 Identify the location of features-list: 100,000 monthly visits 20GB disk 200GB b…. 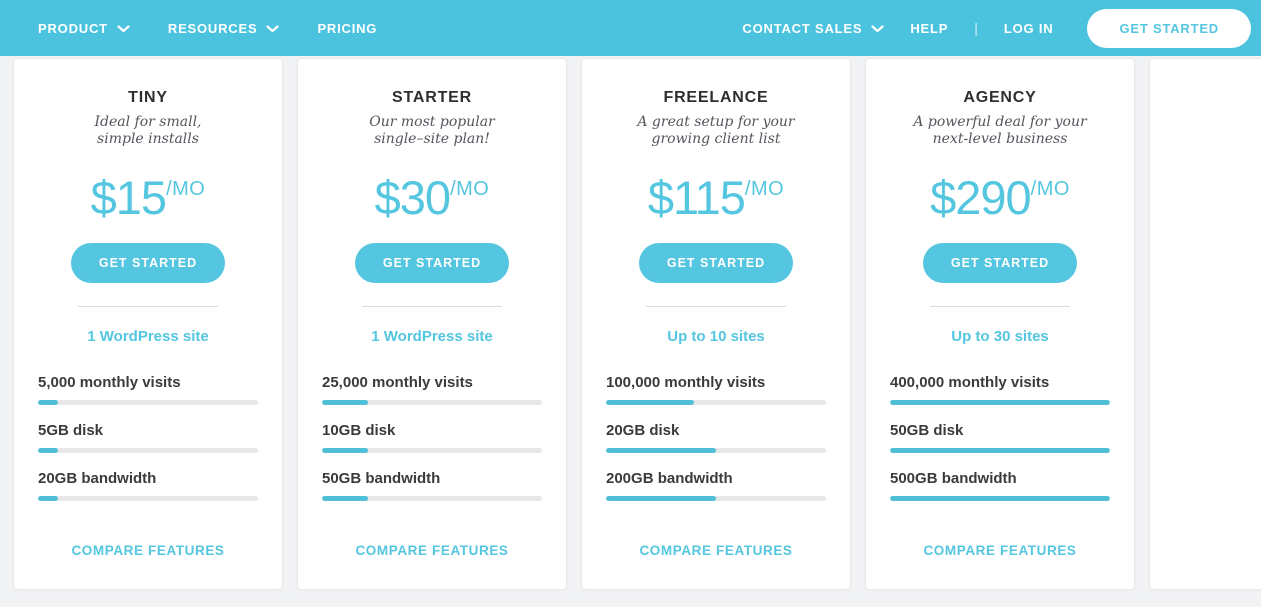
(716, 438).